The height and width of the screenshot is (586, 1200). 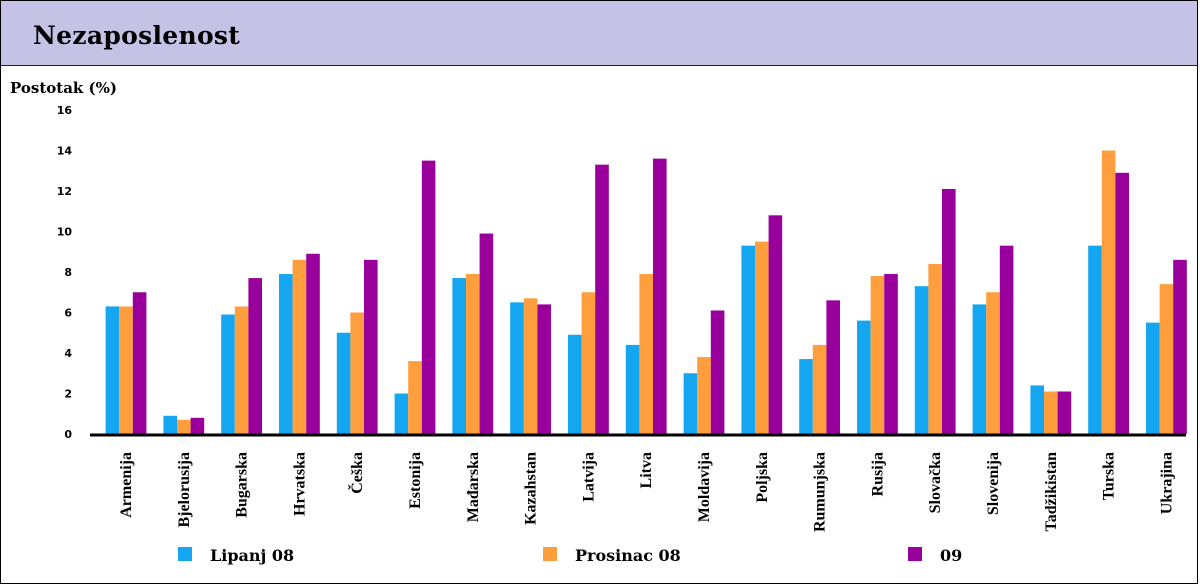 I want to click on legend-label: Lipanj 08, so click(x=252, y=555).